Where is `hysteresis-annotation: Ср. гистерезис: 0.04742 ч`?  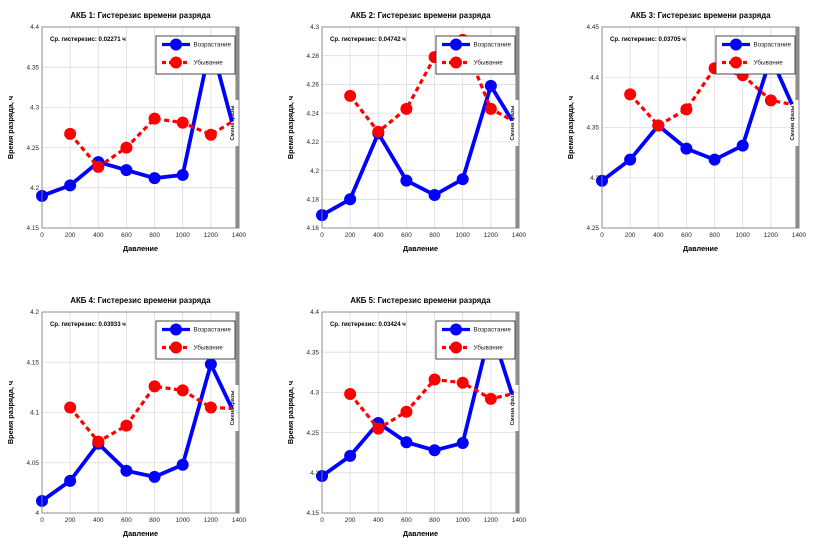 hysteresis-annotation: Ср. гистерезис: 0.04742 ч is located at coordinates (368, 39).